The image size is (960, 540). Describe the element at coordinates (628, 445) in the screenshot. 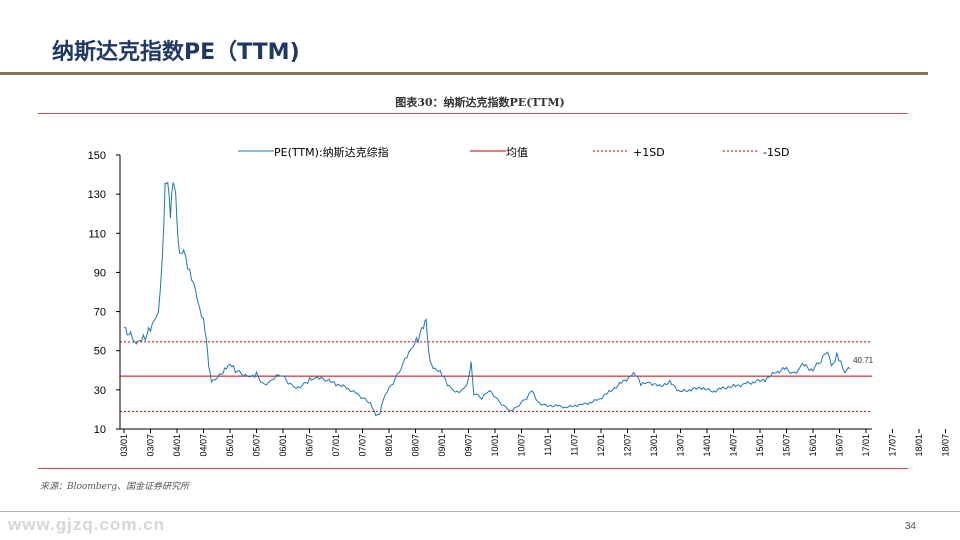

I see `x-tick-label: 12/07` at that location.